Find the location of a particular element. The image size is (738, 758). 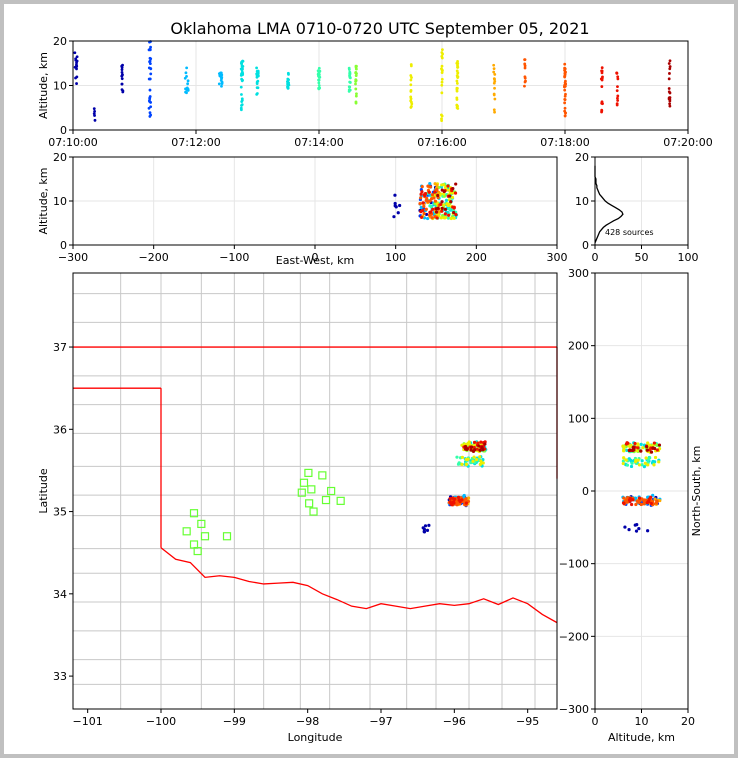

y-tick-label: 10 is located at coordinates (60, 201).